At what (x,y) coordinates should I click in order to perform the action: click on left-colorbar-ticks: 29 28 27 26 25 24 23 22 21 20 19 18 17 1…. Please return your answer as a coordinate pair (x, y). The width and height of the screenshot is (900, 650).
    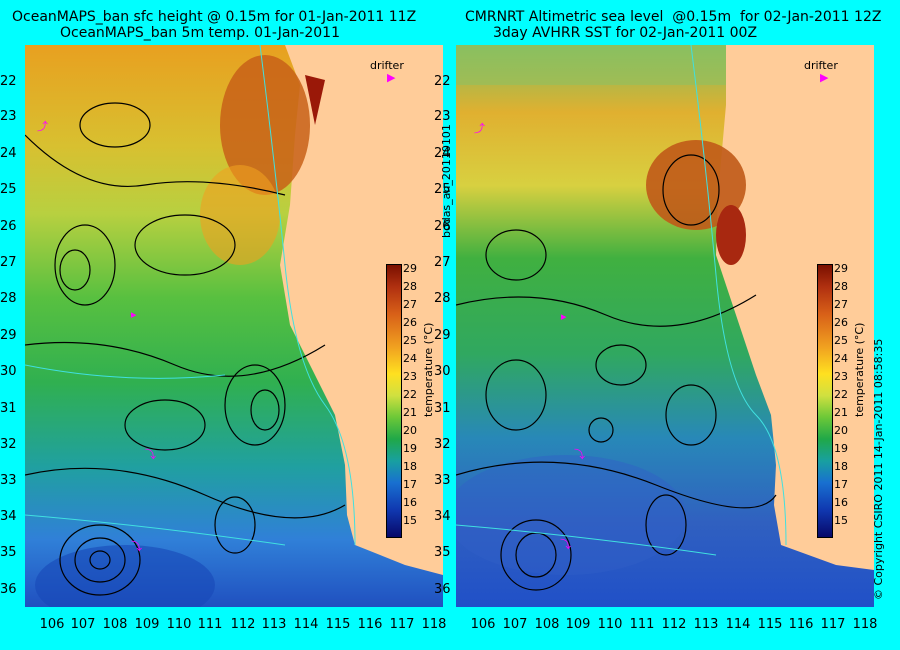
    Looking at the image, I should click on (410, 394).